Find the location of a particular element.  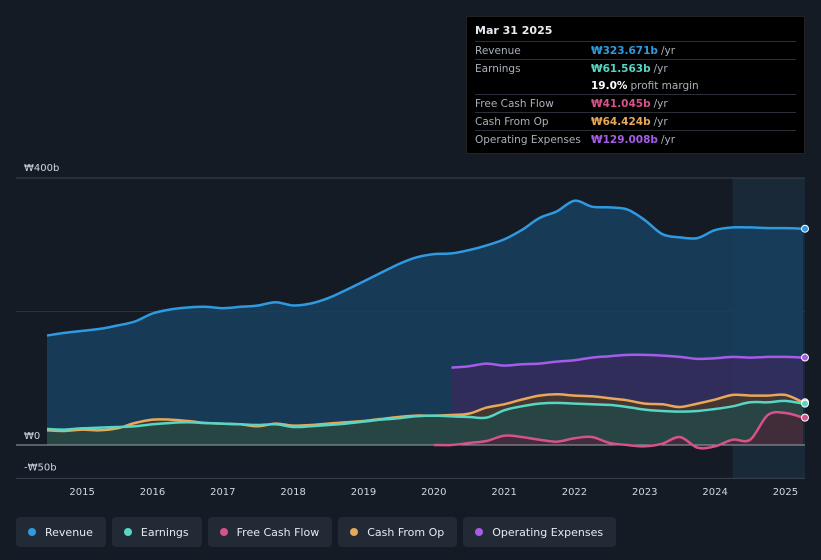

x-tick-label: 2024 is located at coordinates (714, 492).